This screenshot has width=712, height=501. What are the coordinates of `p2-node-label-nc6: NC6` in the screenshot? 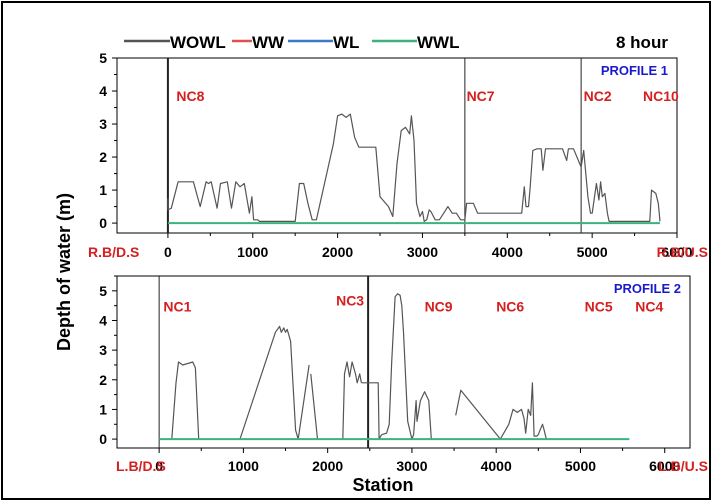 It's located at (510, 307).